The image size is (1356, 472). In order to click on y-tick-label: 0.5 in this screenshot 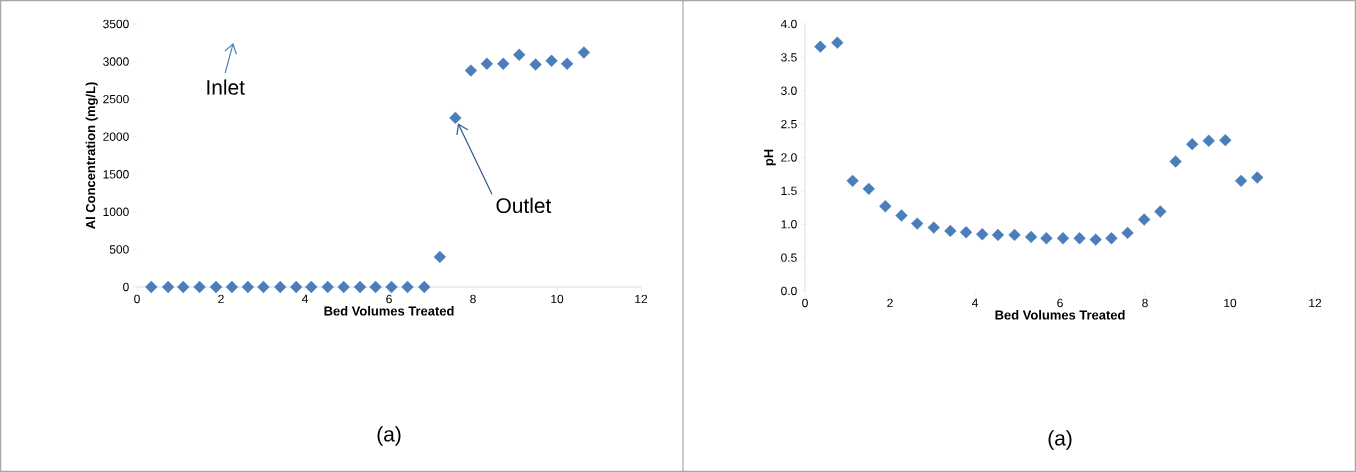, I will do `click(789, 257)`.